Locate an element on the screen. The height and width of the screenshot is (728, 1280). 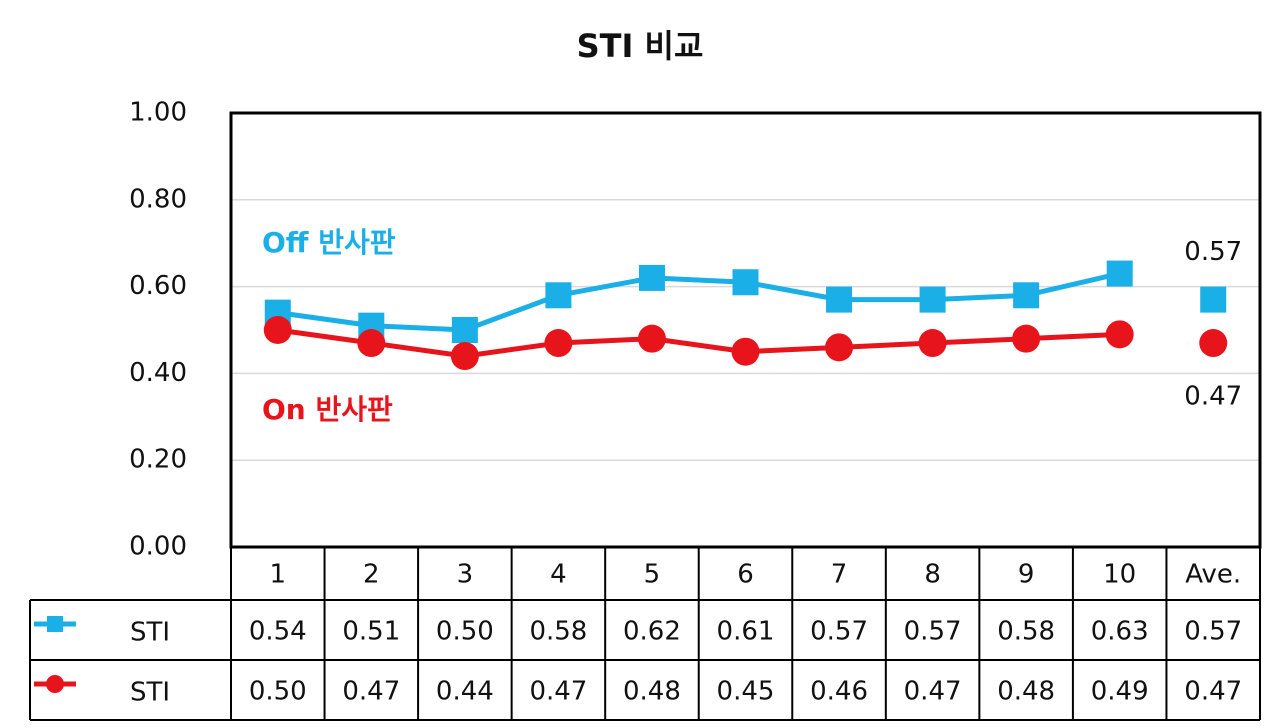
x-tick-label: 5 is located at coordinates (652, 575).